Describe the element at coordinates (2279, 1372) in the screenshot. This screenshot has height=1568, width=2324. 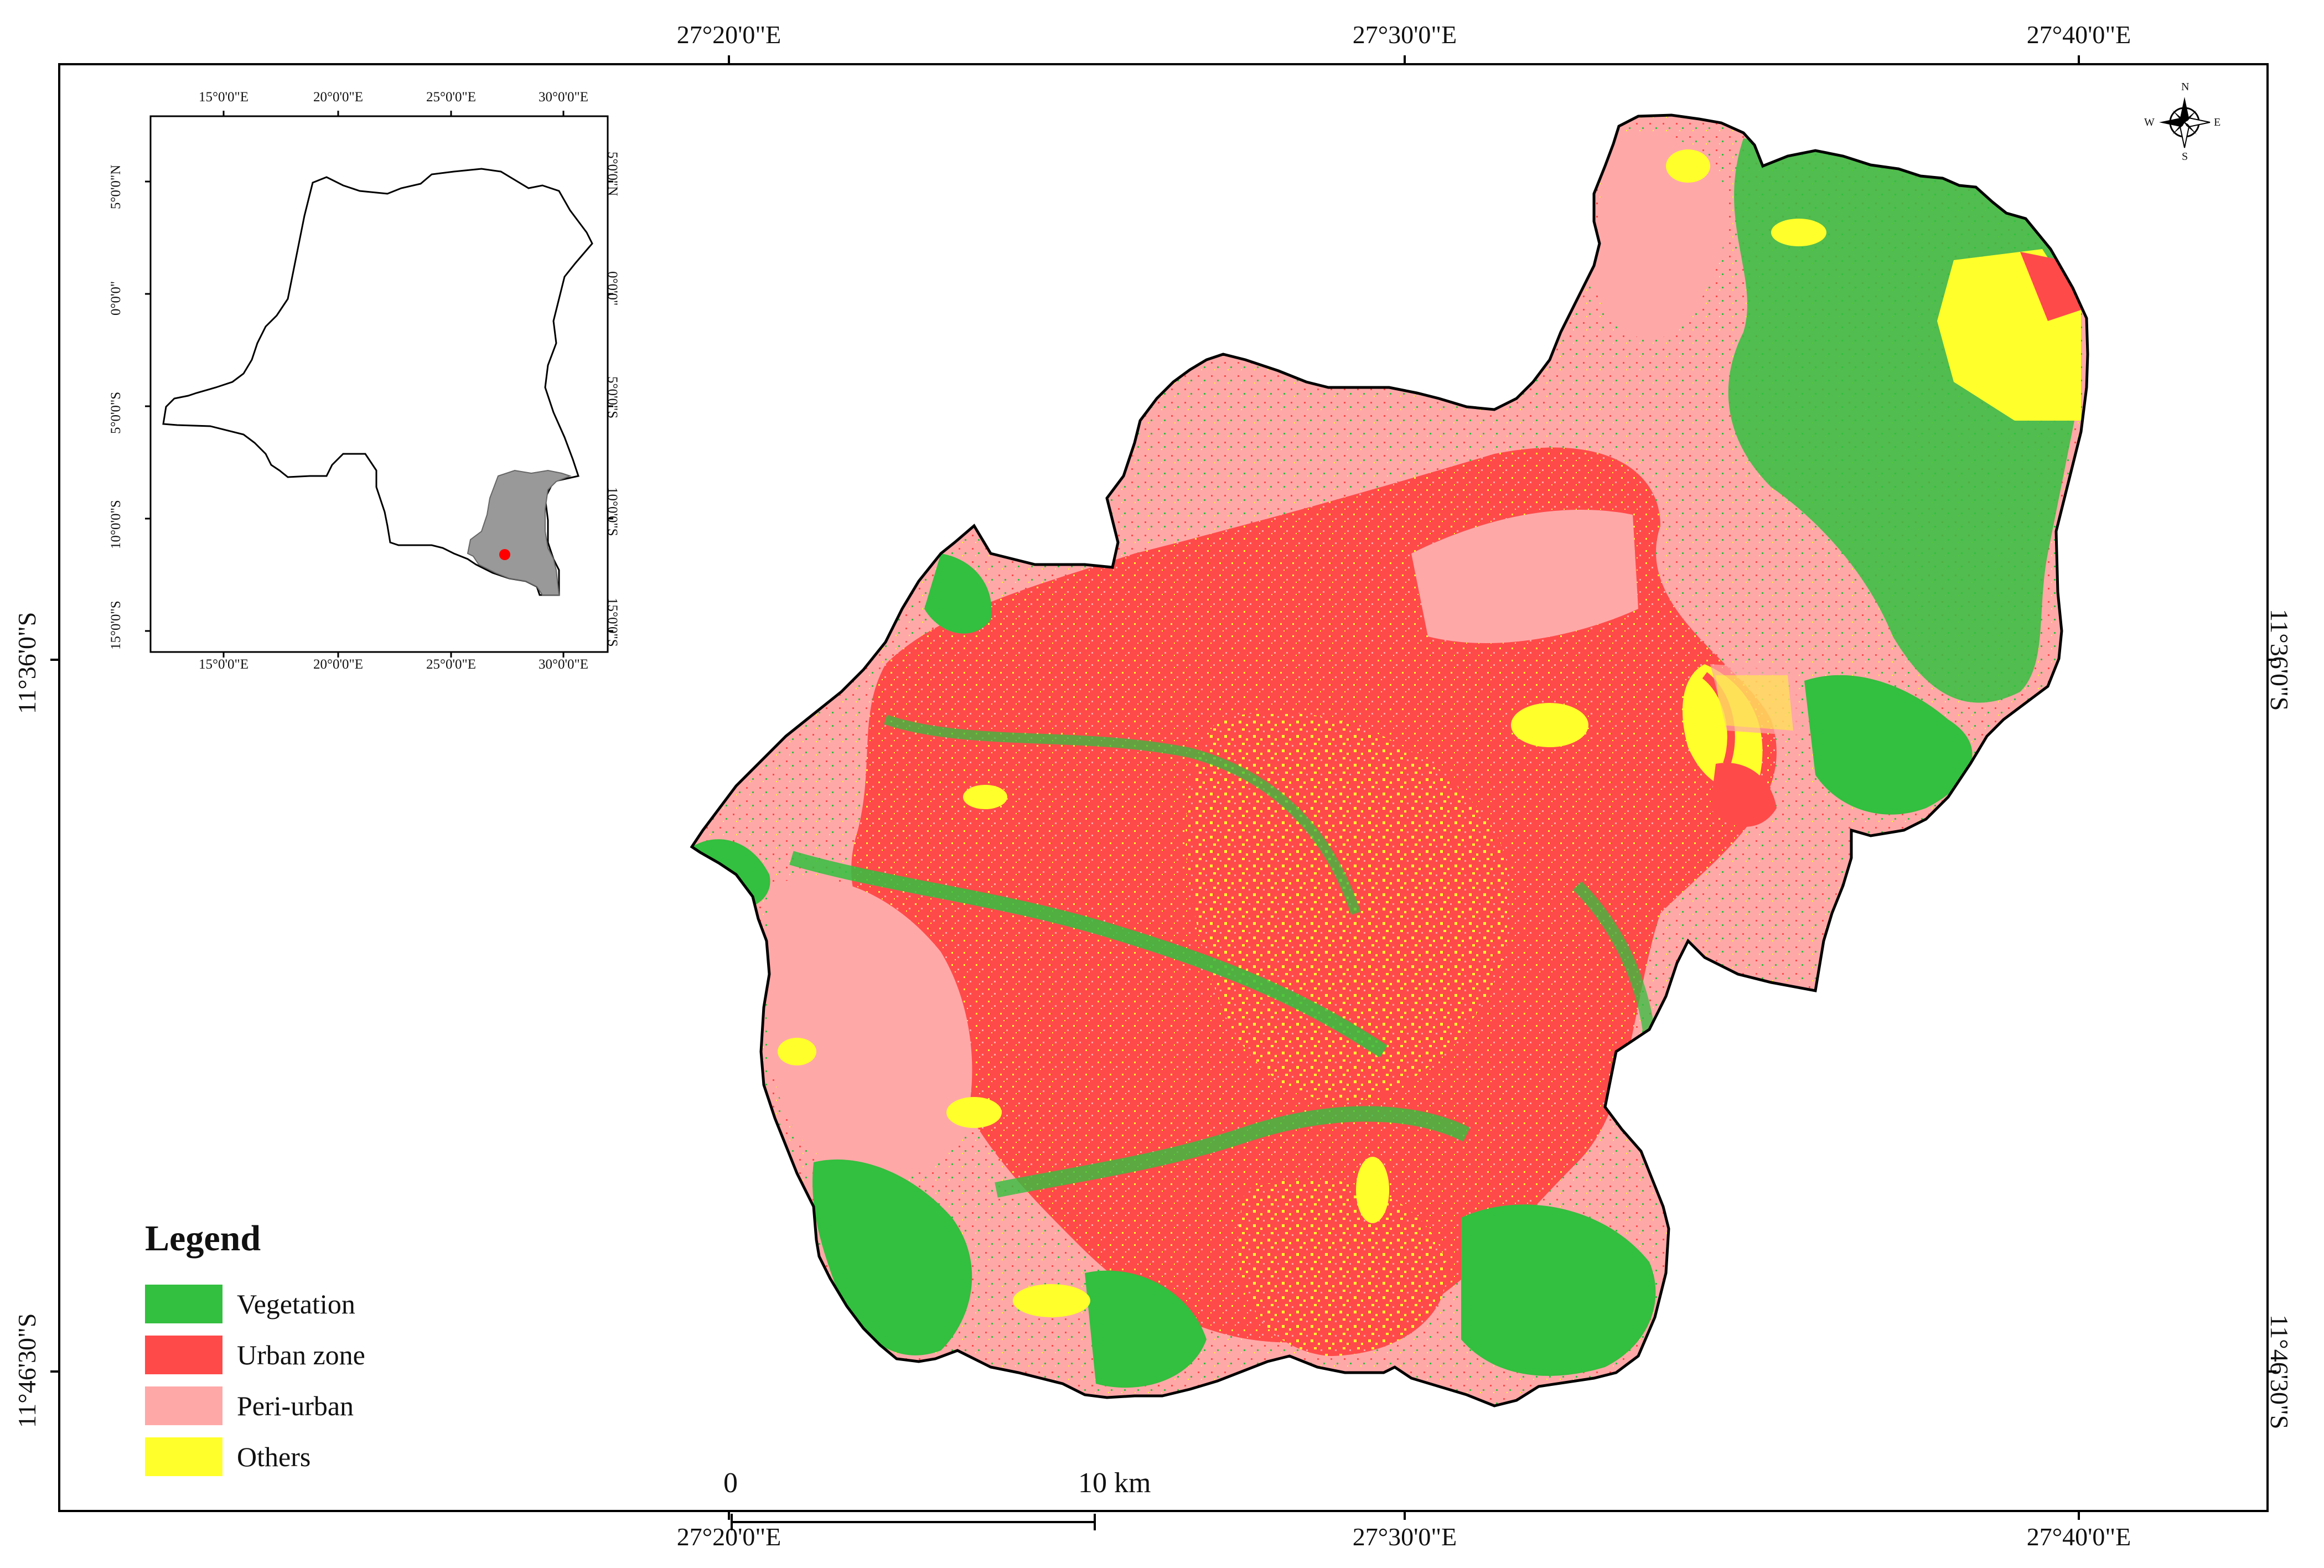
I see `right-latitude-2: 11°46'30"S` at that location.